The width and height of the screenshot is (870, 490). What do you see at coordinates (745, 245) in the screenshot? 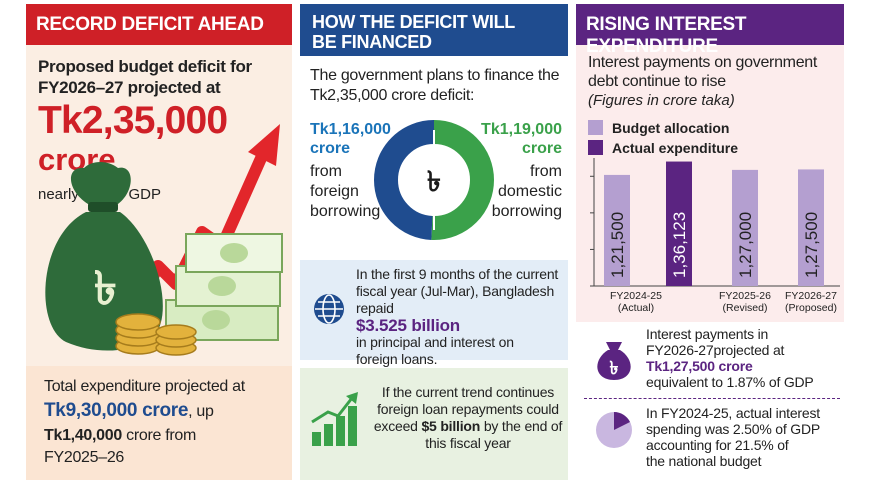
I see `bar-value-label: 1,27,000` at bounding box center [745, 245].